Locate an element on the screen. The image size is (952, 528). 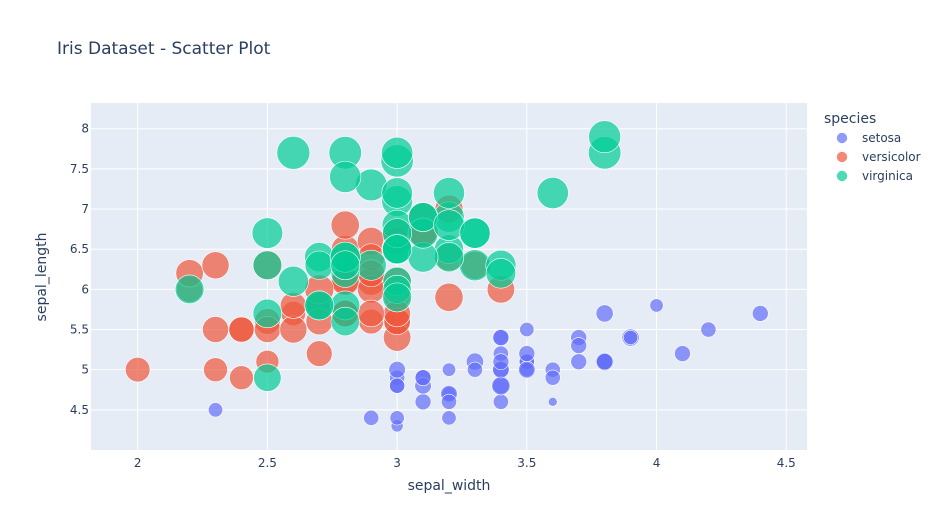
y-tick-label: 6.5 is located at coordinates (79, 249).